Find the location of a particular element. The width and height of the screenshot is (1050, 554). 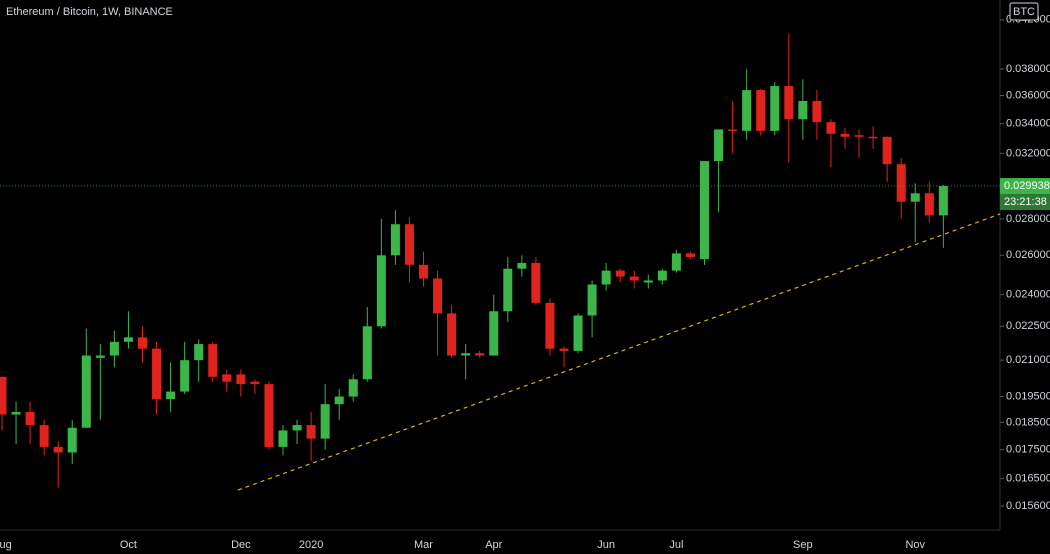

x-tick-label: Sep is located at coordinates (803, 545).